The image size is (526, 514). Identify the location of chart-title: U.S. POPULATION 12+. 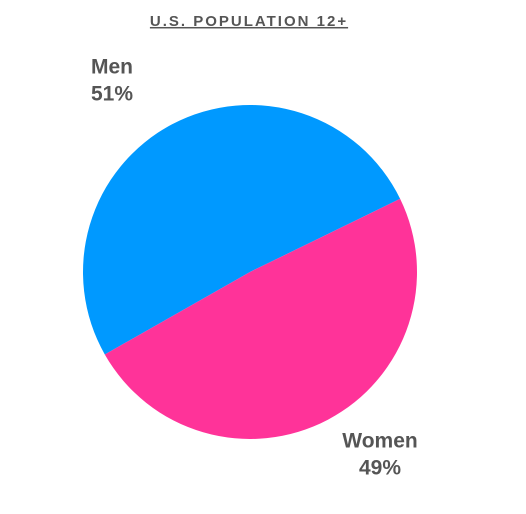
(249, 21).